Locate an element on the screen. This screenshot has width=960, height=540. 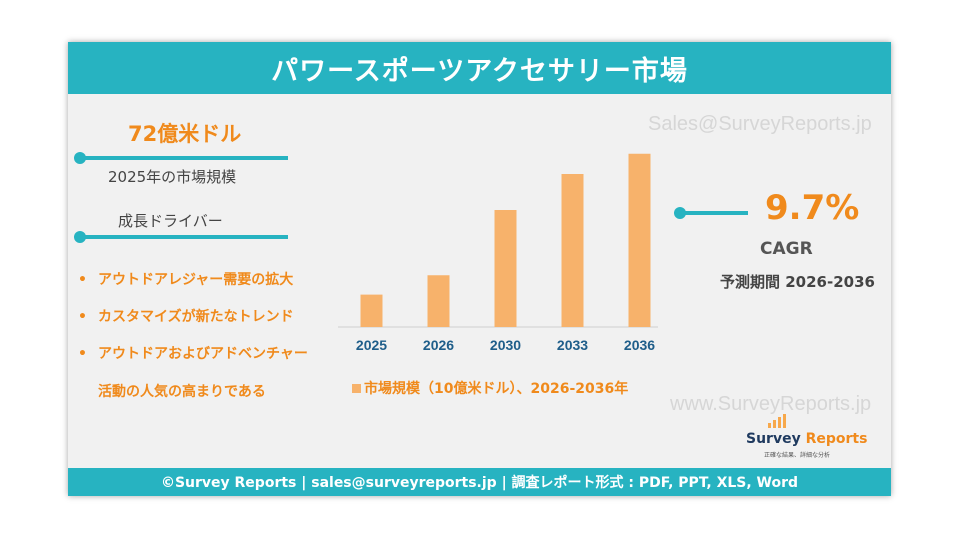
x-tick-label: 2033 is located at coordinates (572, 345).